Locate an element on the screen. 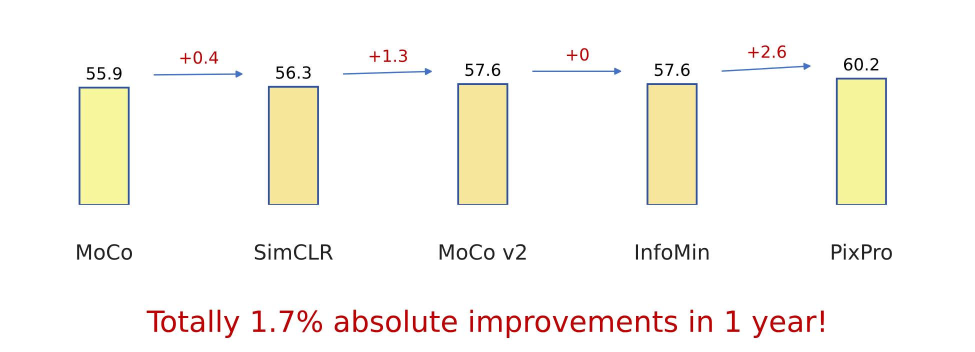 The height and width of the screenshot is (352, 975). x-tick-label: MoCo is located at coordinates (104, 252).